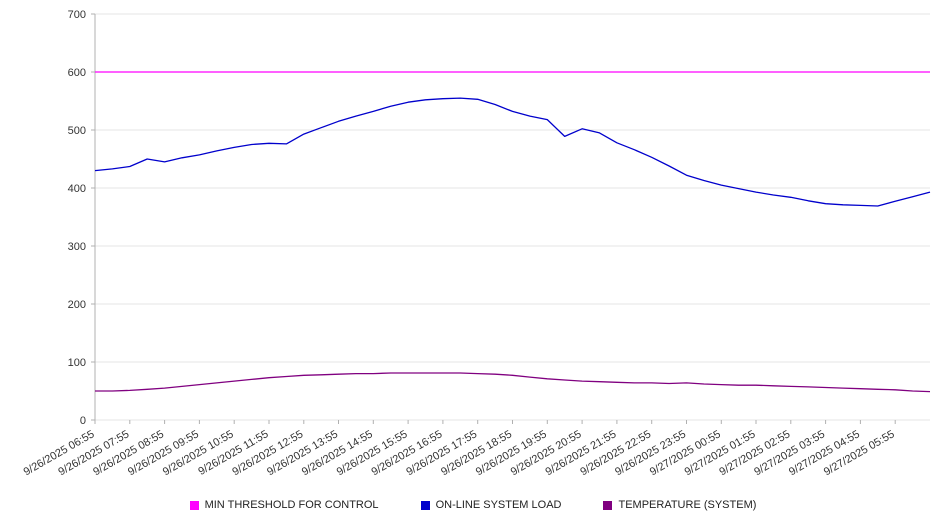 The image size is (946, 526). I want to click on svg-text: 500, so click(77, 131).